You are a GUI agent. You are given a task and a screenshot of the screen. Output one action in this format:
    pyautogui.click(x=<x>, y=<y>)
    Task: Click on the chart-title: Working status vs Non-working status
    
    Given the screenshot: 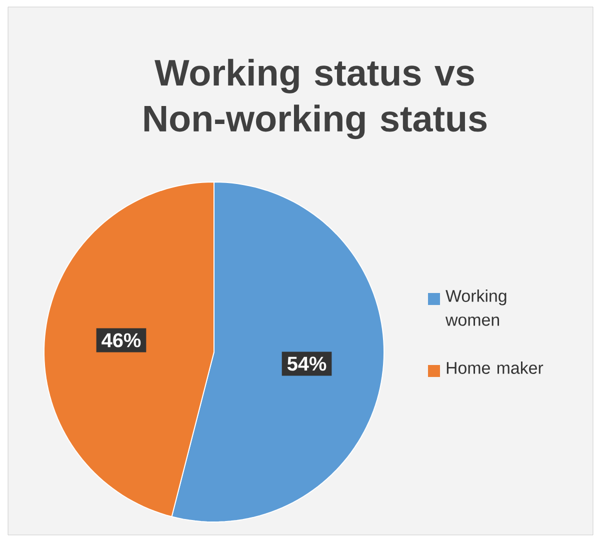 What is the action you would take?
    pyautogui.click(x=315, y=99)
    